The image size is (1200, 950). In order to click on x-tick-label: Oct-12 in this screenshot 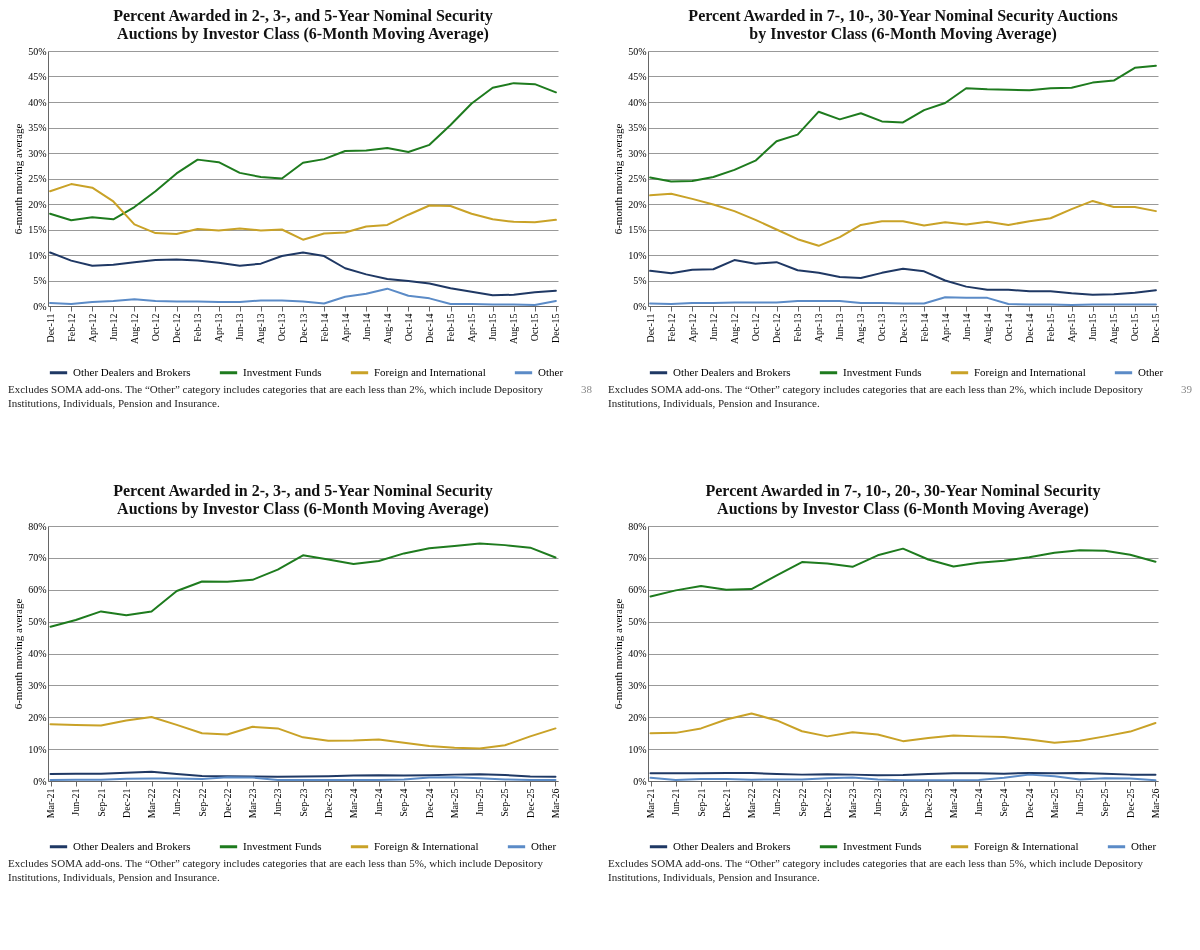, I will do `click(755, 327)`.